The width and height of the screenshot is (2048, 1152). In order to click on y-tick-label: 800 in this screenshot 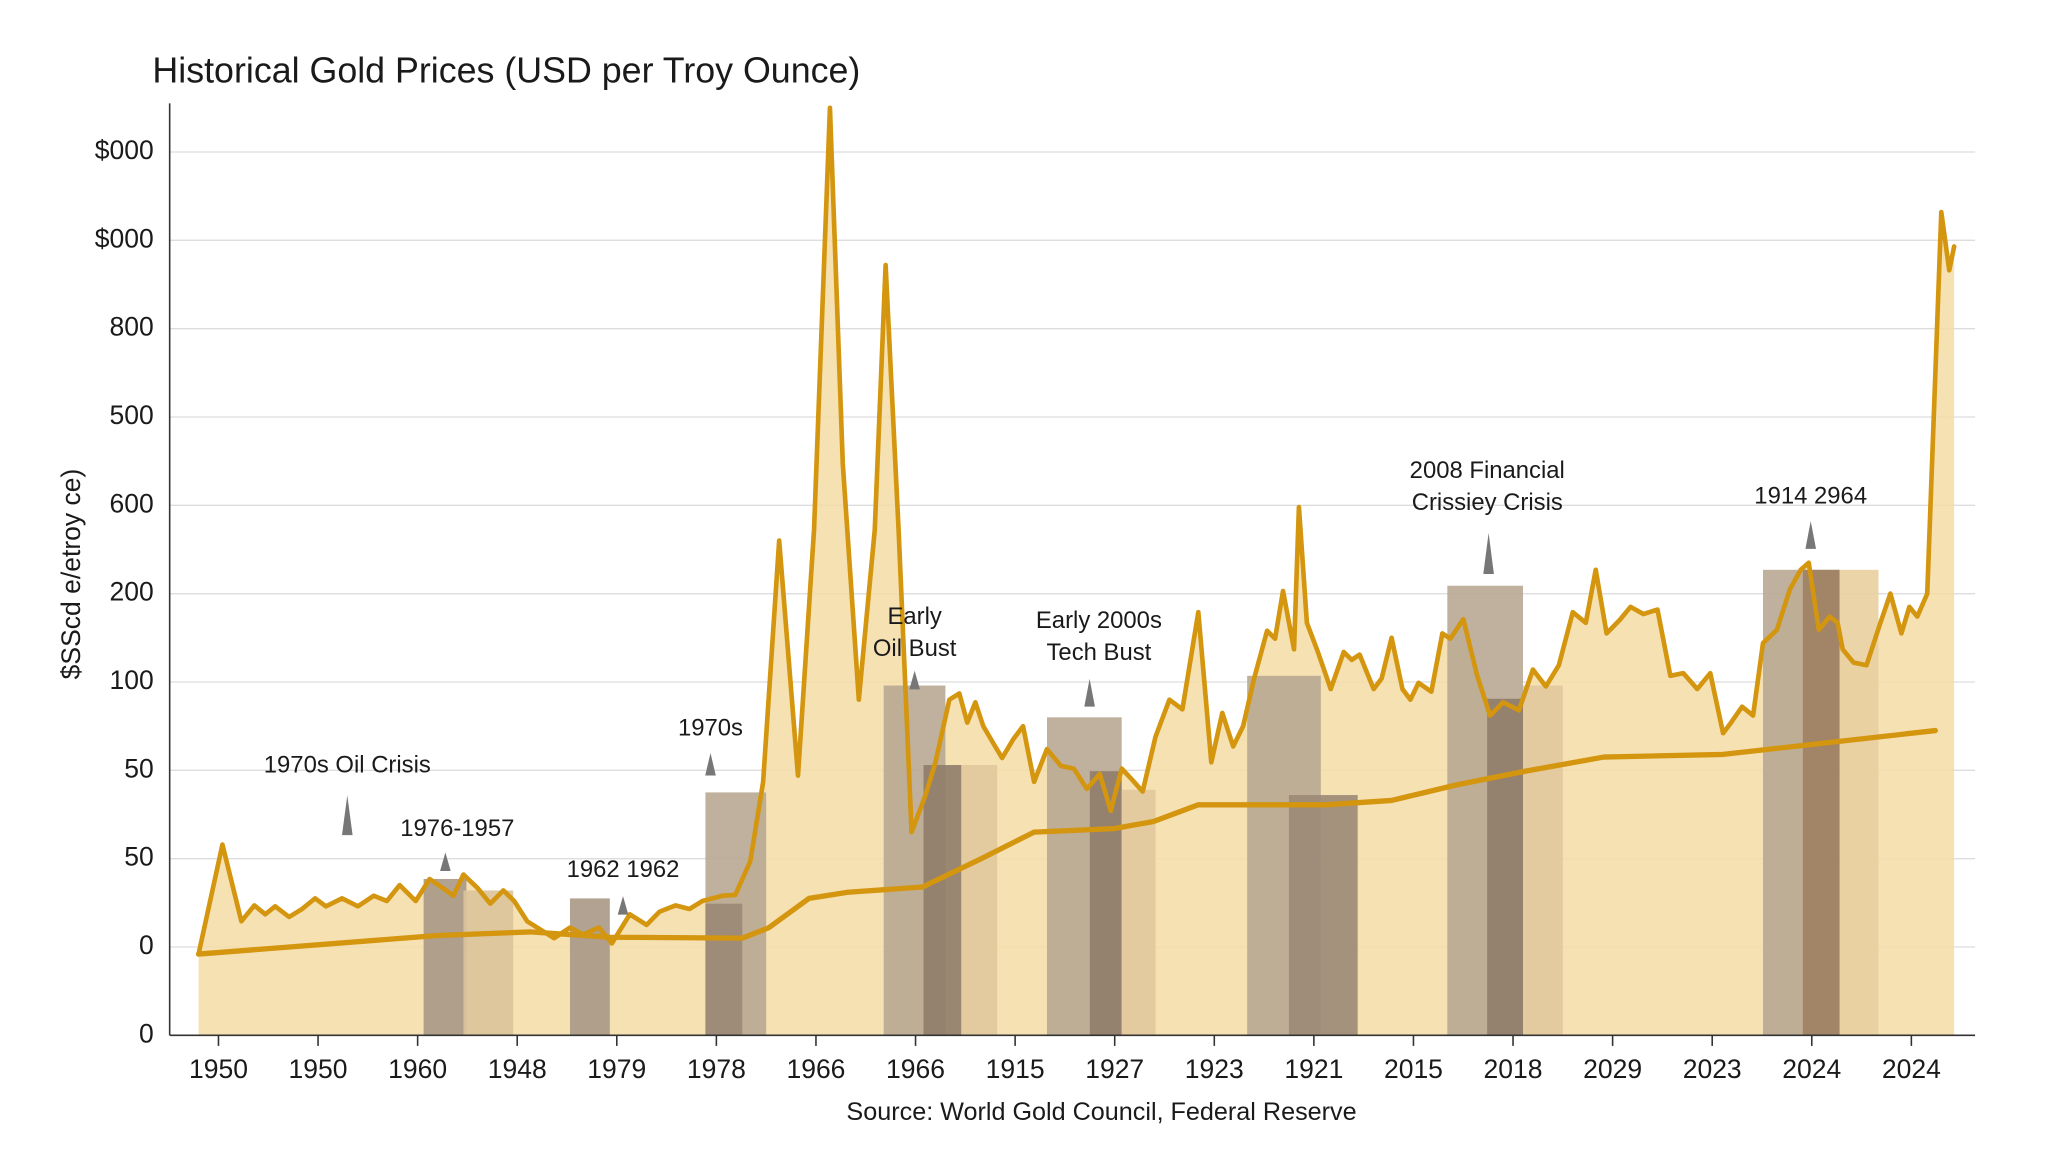, I will do `click(132, 327)`.